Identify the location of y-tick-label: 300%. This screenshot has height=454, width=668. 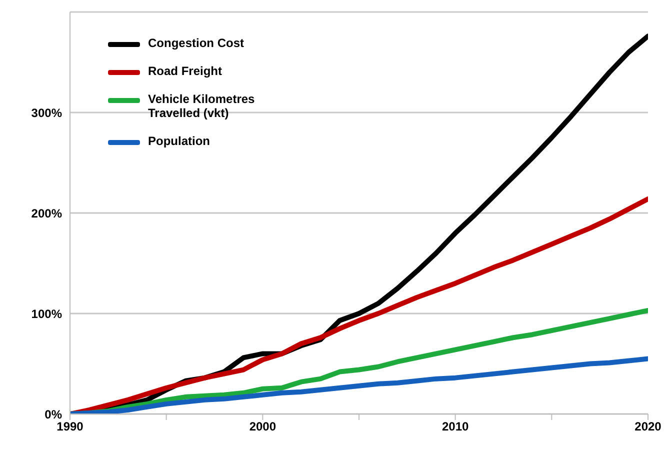
(46, 113).